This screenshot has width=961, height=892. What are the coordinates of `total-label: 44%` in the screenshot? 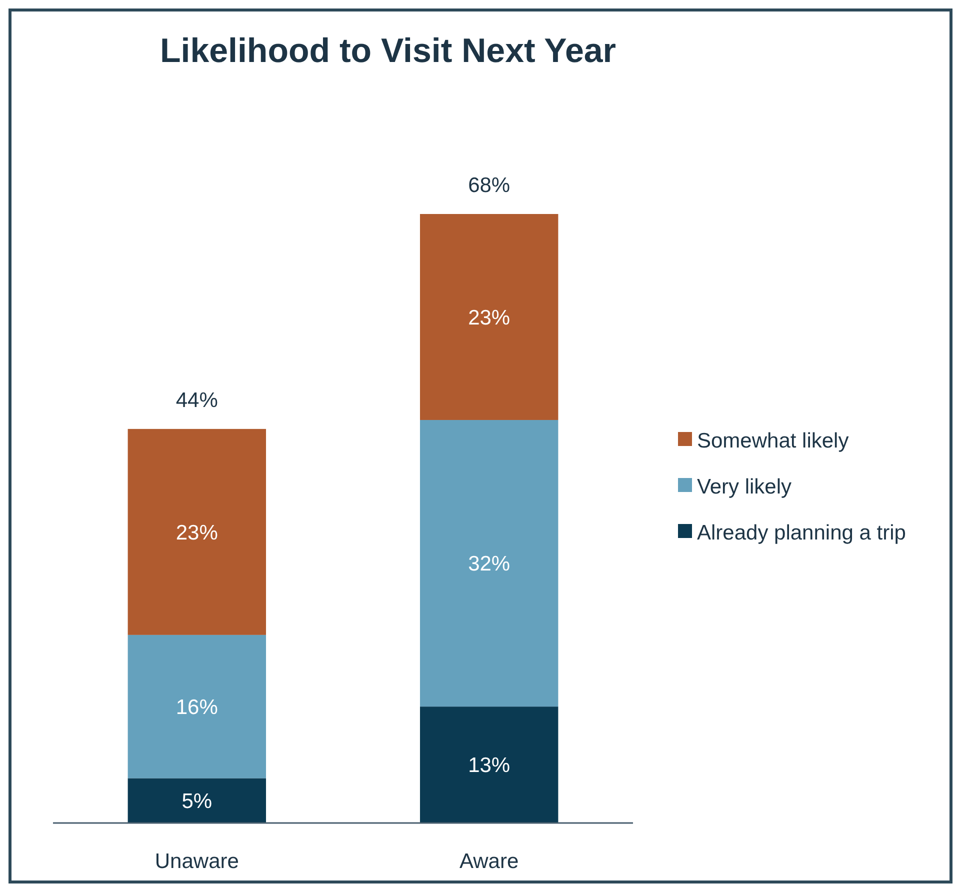 It's located at (197, 400).